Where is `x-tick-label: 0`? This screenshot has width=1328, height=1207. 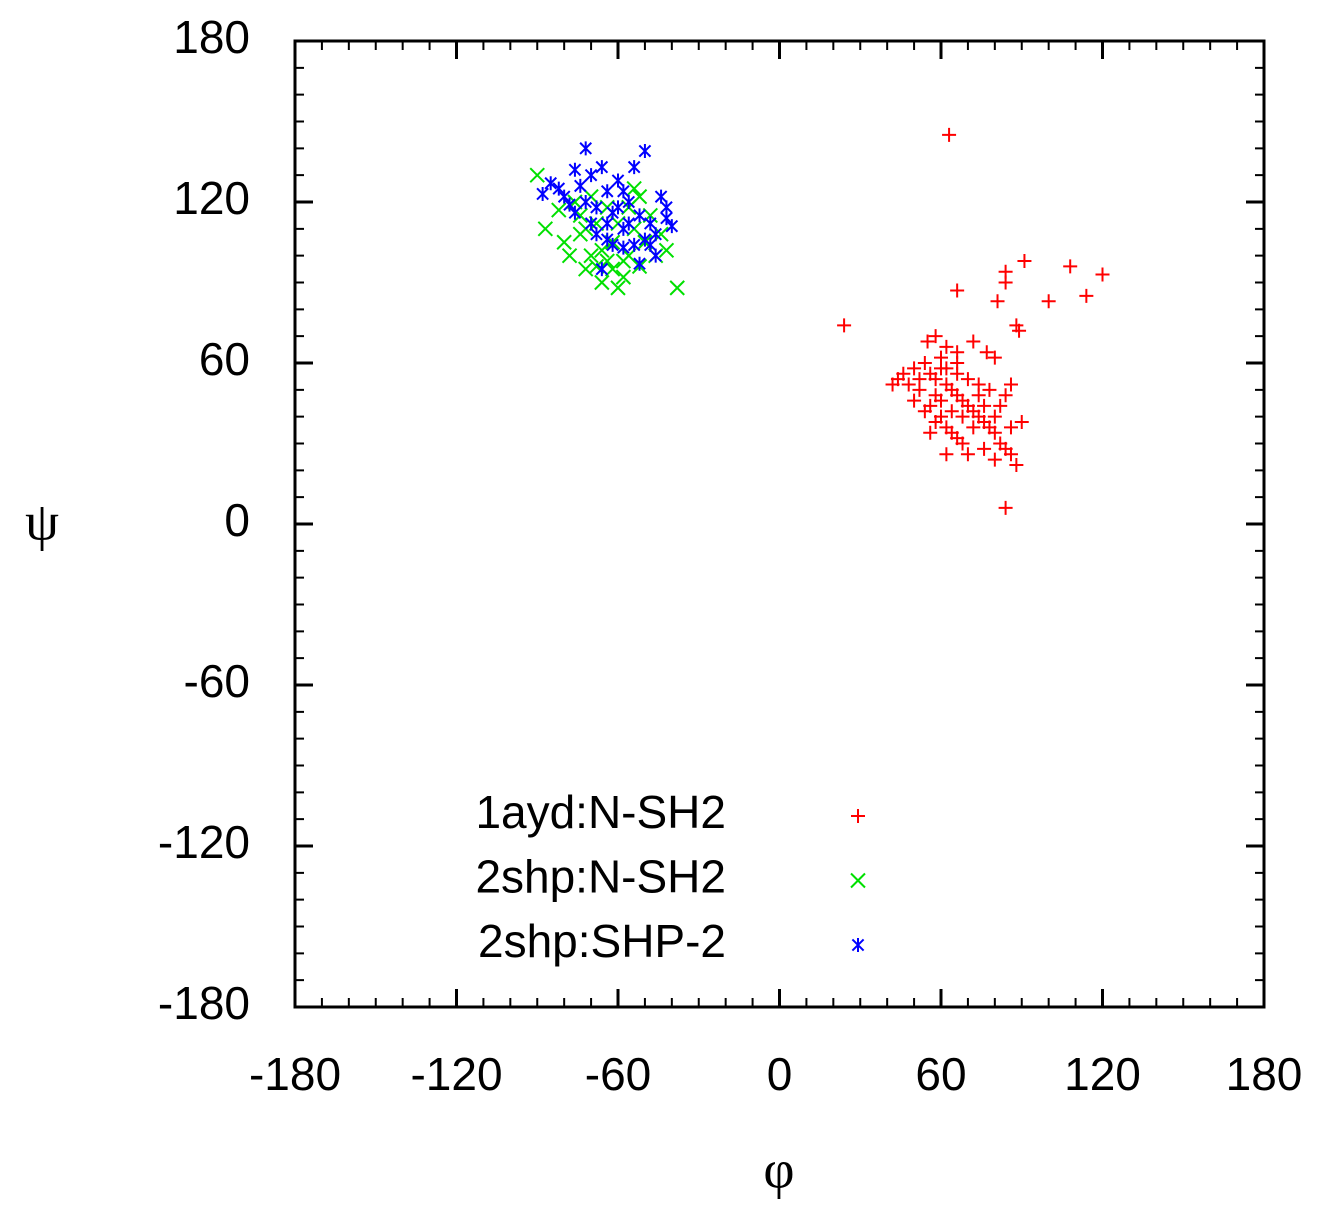 x-tick-label: 0 is located at coordinates (780, 1074).